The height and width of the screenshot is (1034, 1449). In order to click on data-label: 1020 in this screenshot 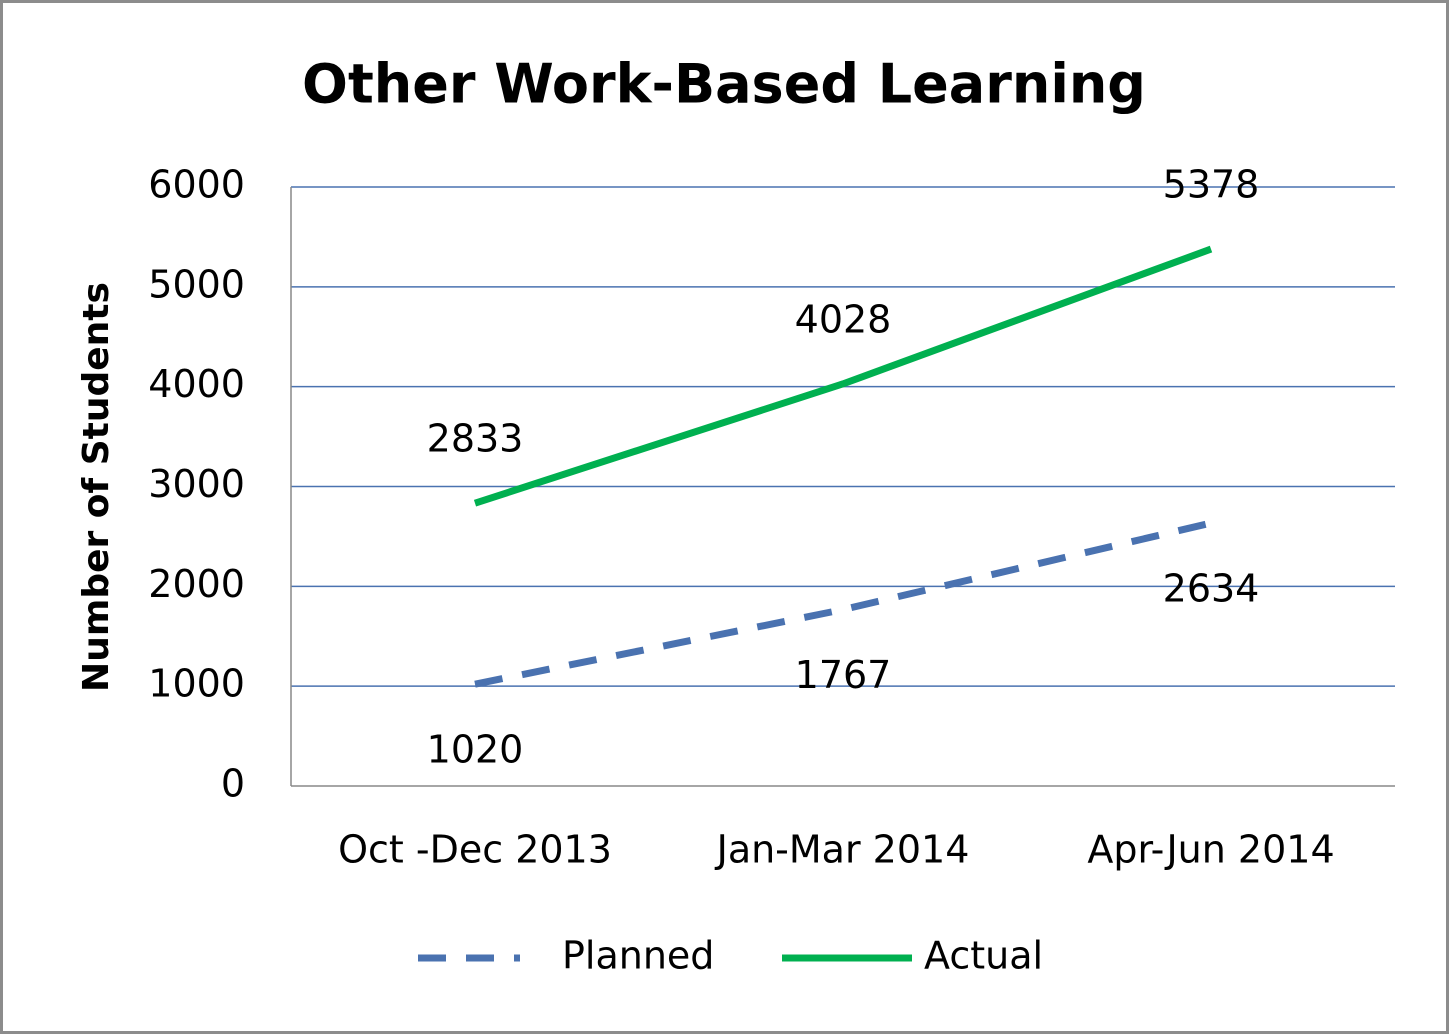, I will do `click(475, 750)`.